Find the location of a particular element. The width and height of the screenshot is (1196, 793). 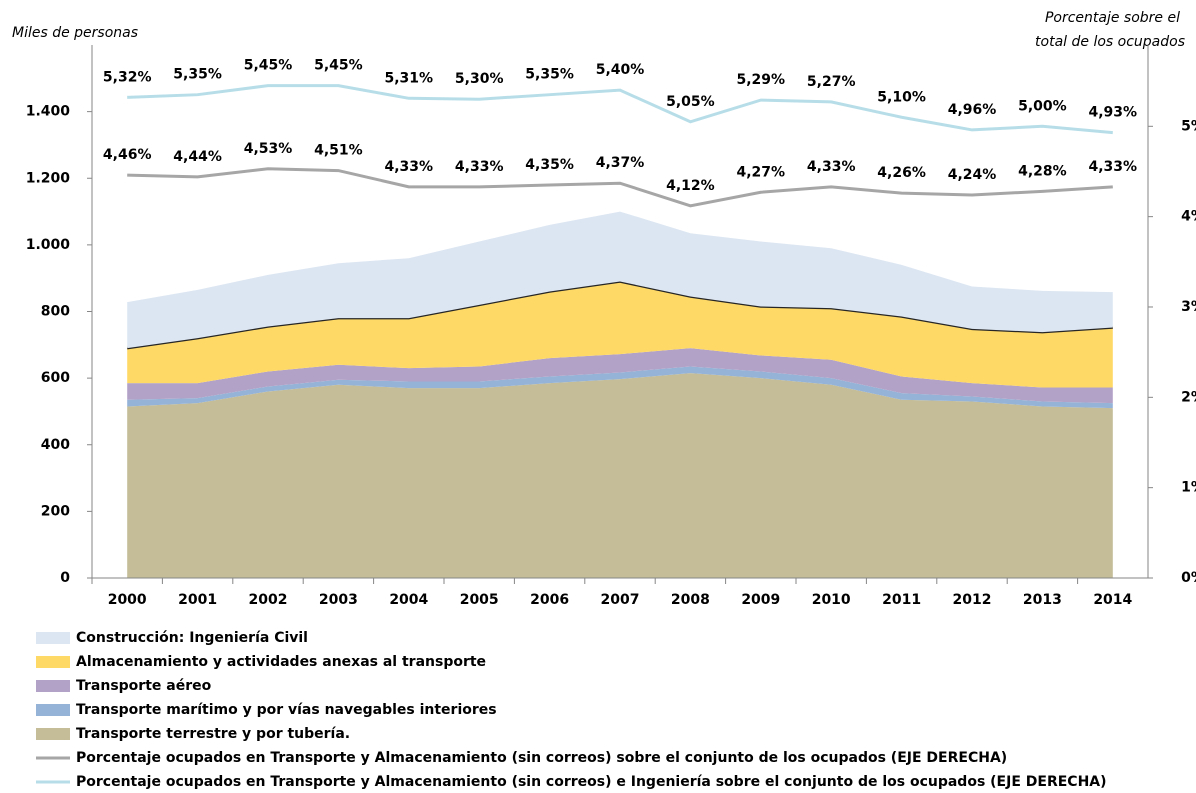

y2-tick-label: 2% is located at coordinates (1188, 397).